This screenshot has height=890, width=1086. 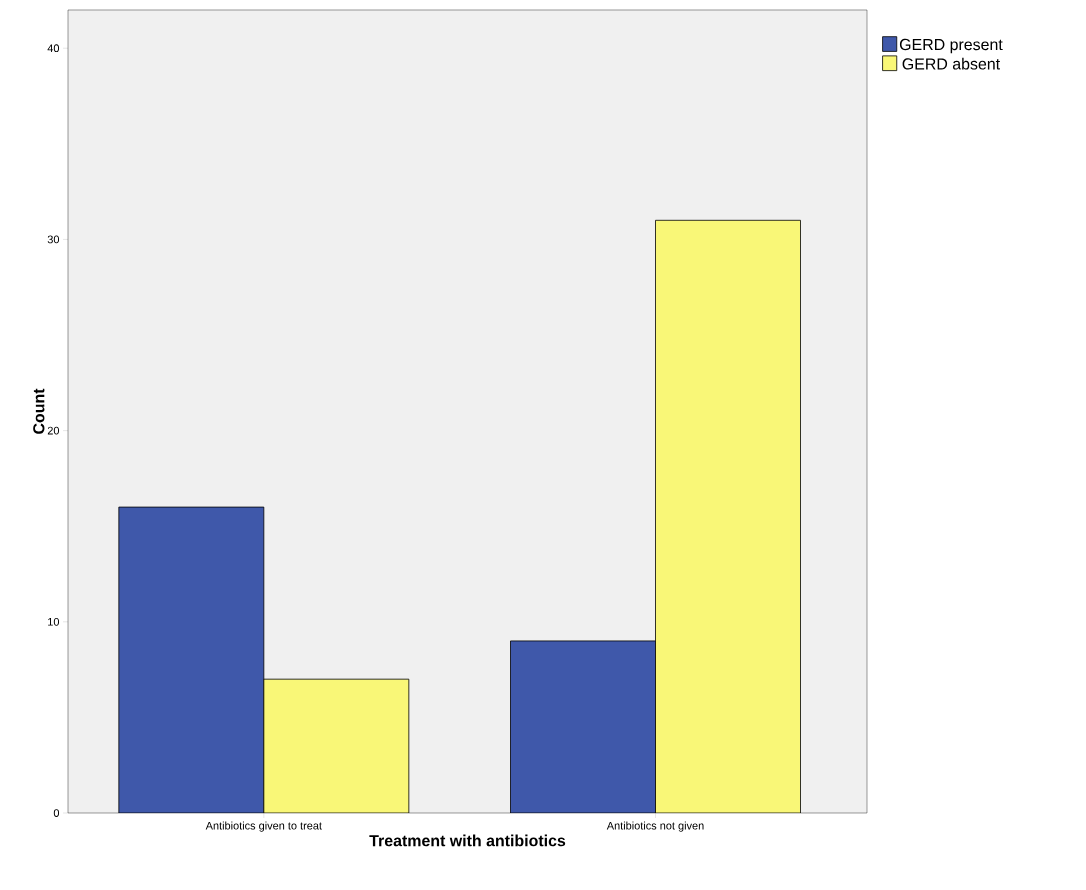 What do you see at coordinates (467, 840) in the screenshot?
I see `x-axis-title: Treatment with antibiotics` at bounding box center [467, 840].